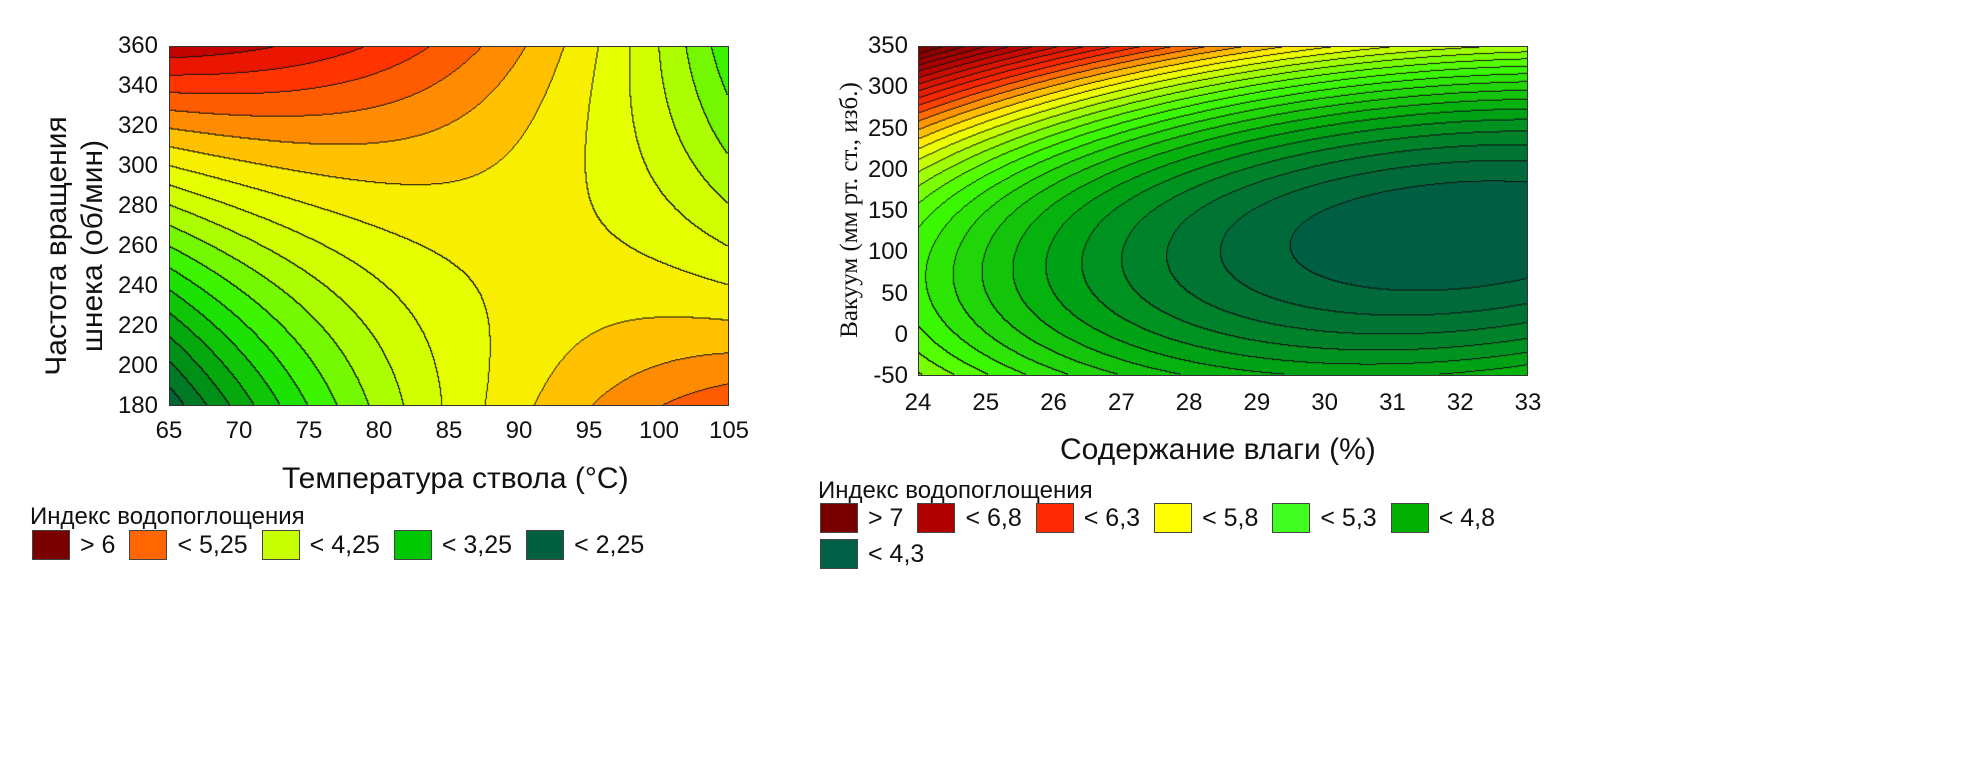  Describe the element at coordinates (98, 544) in the screenshot. I see `legend-label: > 6` at that location.